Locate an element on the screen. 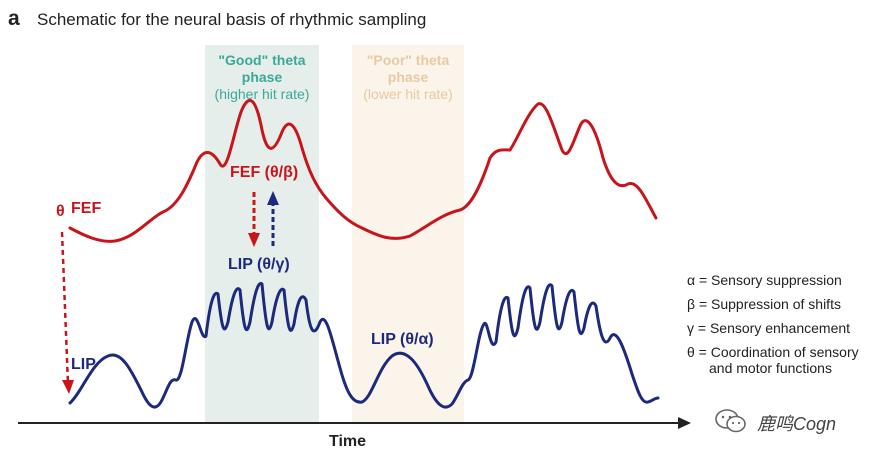  legend-item-theta: θ = Coordination of sensory is located at coordinates (773, 352).